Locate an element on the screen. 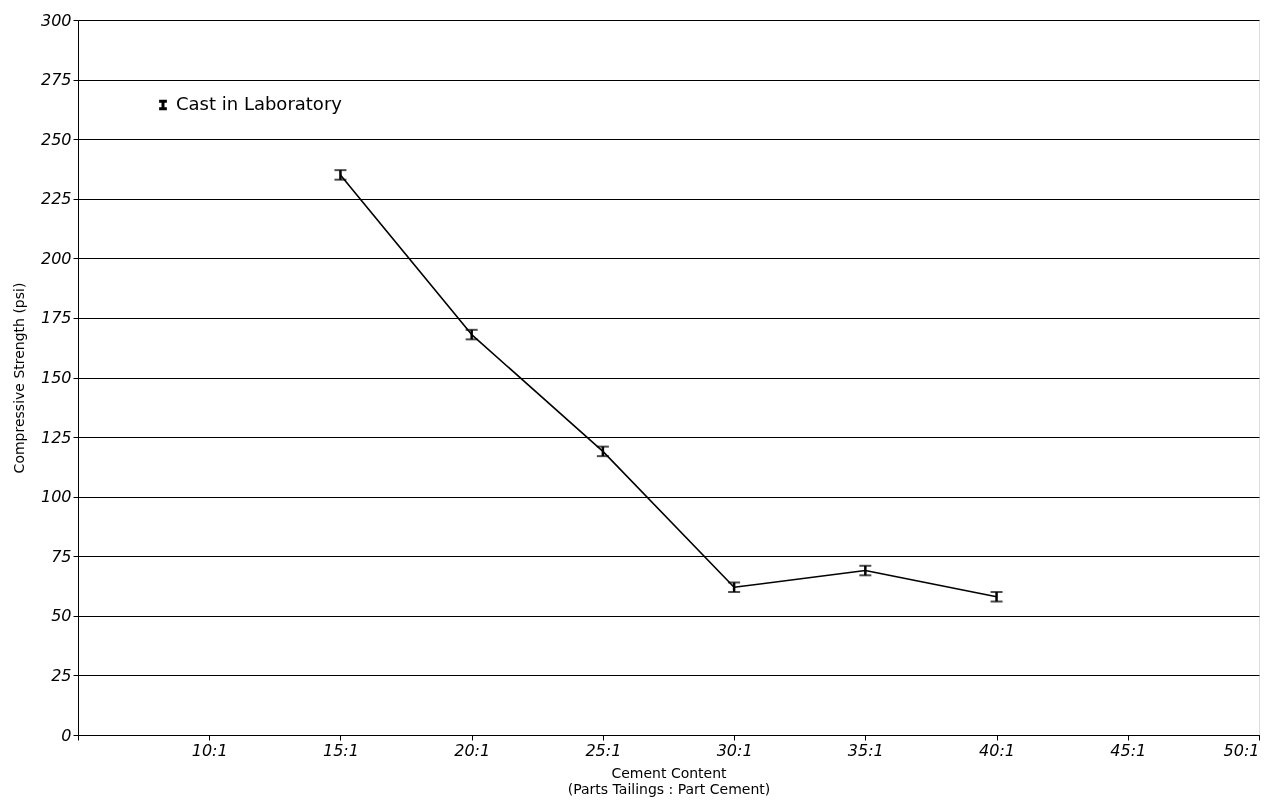  x-tick-label: 35:1 is located at coordinates (865, 750).